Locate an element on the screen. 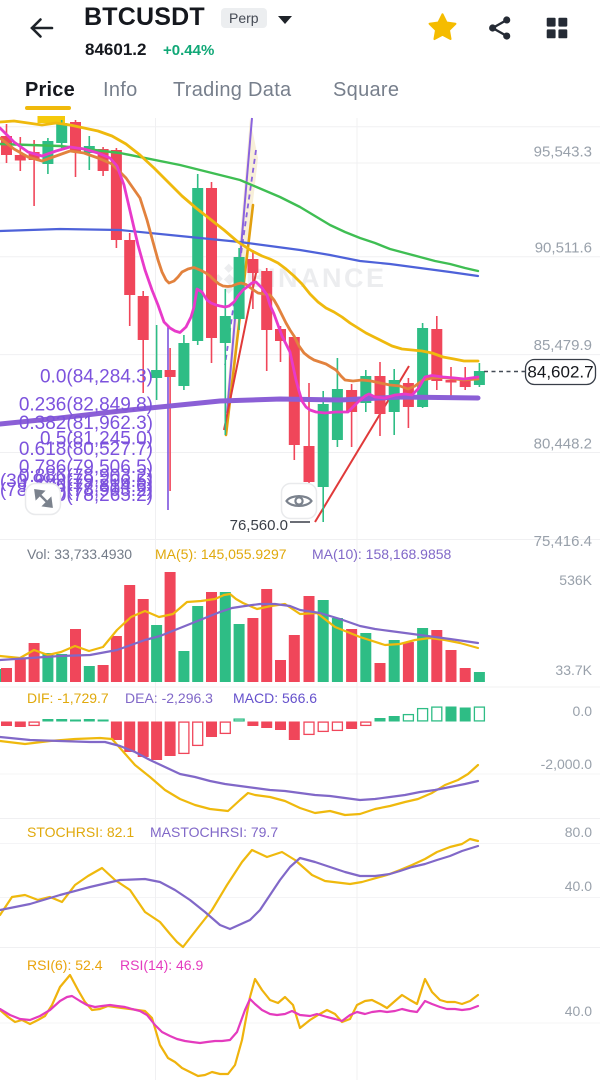 This screenshot has height=1080, width=600. svg-text: 95,543.3 is located at coordinates (563, 152).